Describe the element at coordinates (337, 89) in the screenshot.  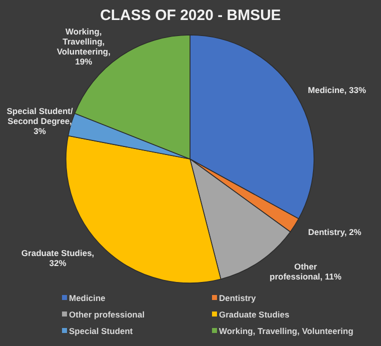
I see `data-label: Medicine, 33%` at that location.